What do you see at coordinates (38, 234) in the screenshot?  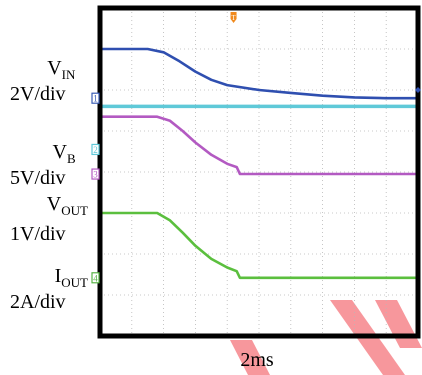 I see `channel-scale: 1V/div` at bounding box center [38, 234].